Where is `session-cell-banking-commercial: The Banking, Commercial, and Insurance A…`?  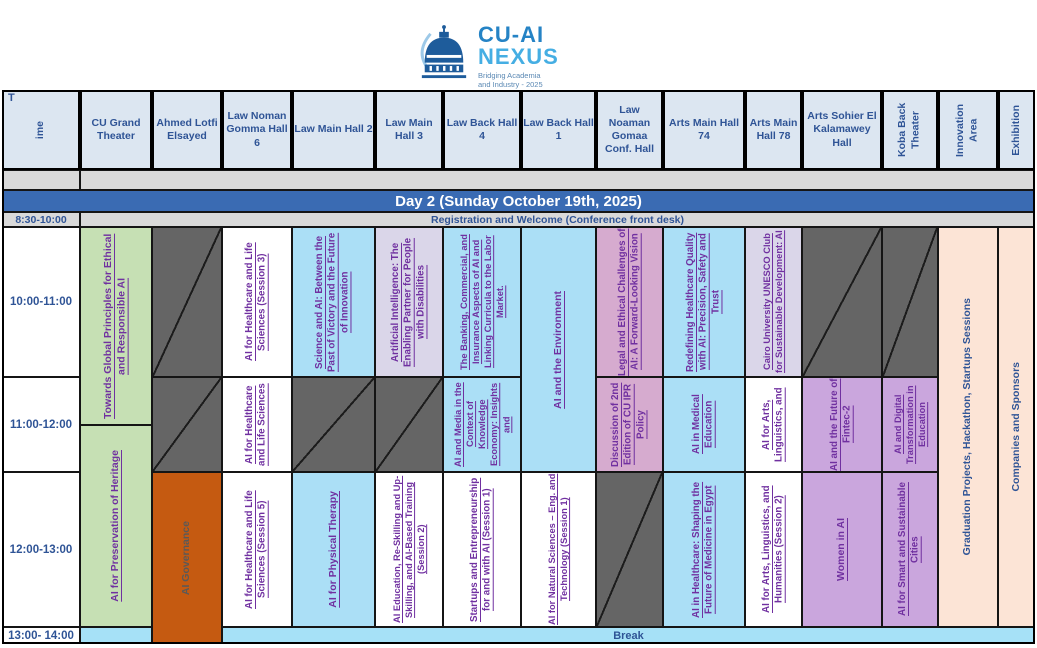
session-cell-banking-commercial: The Banking, Commercial, and Insurance A… is located at coordinates (482, 302).